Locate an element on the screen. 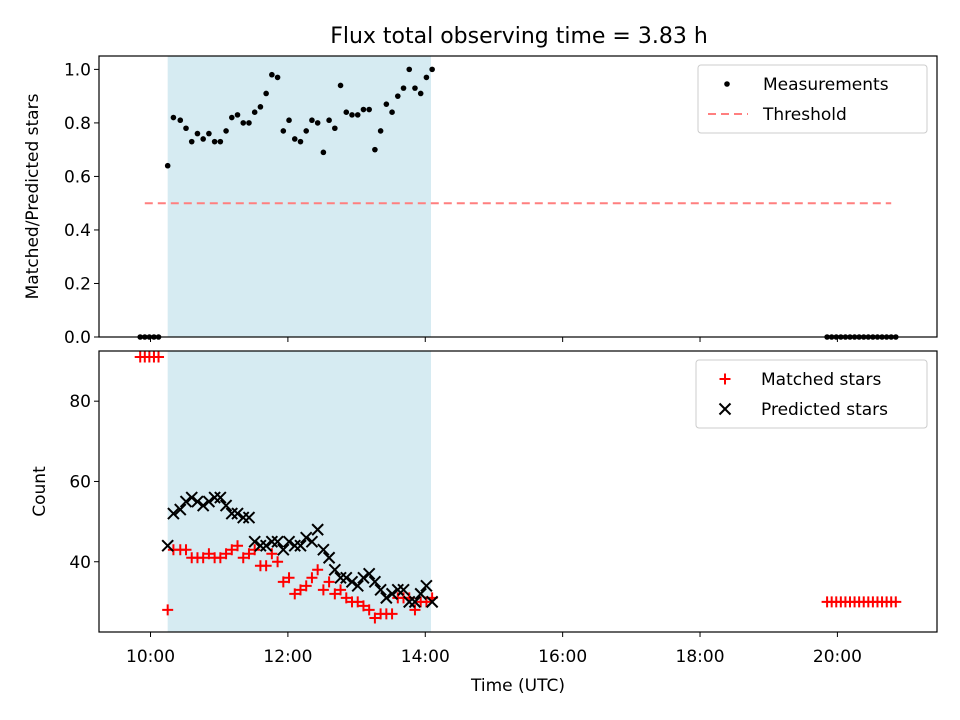  y-tick-label: 0.8 is located at coordinates (77, 124).